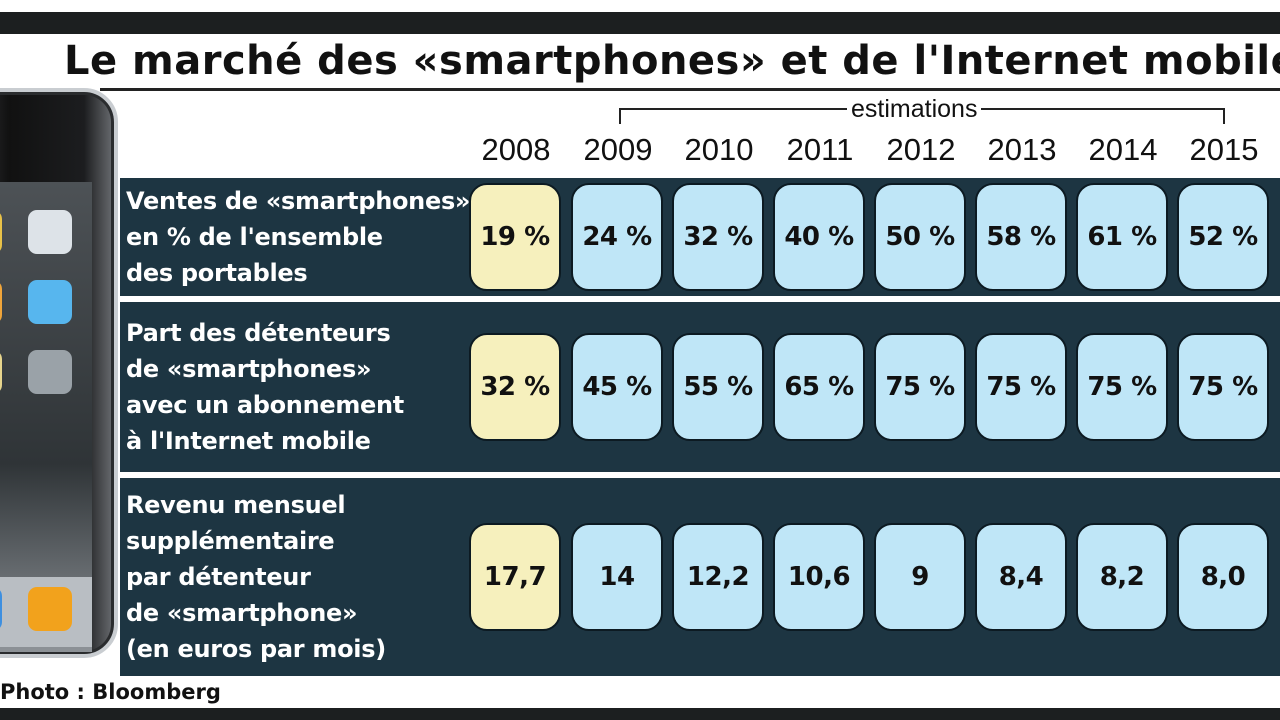 This screenshot has height=720, width=1280. What do you see at coordinates (218, 577) in the screenshot?
I see `row-label-line: par détenteur` at bounding box center [218, 577].